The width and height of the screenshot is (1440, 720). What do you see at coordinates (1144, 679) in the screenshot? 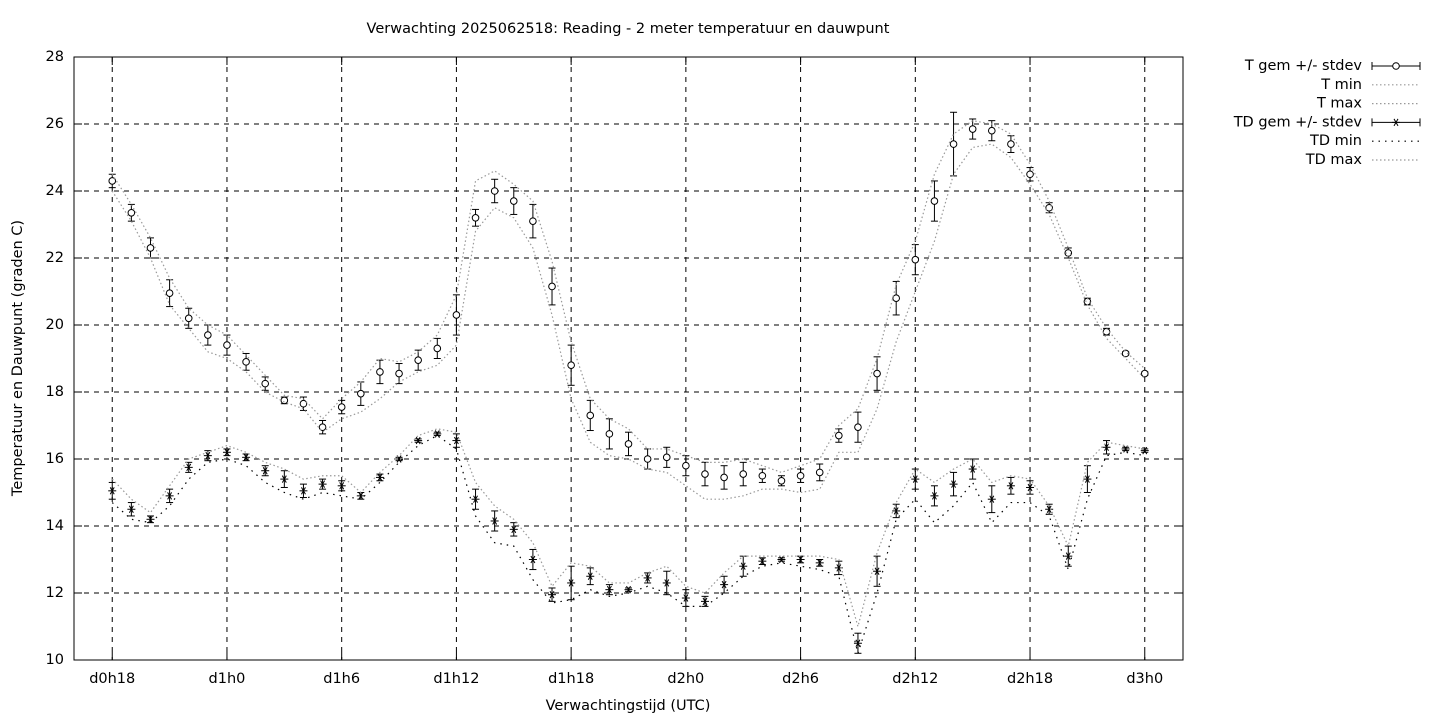
I see `x-tick-label: d3h0` at bounding box center [1144, 679].